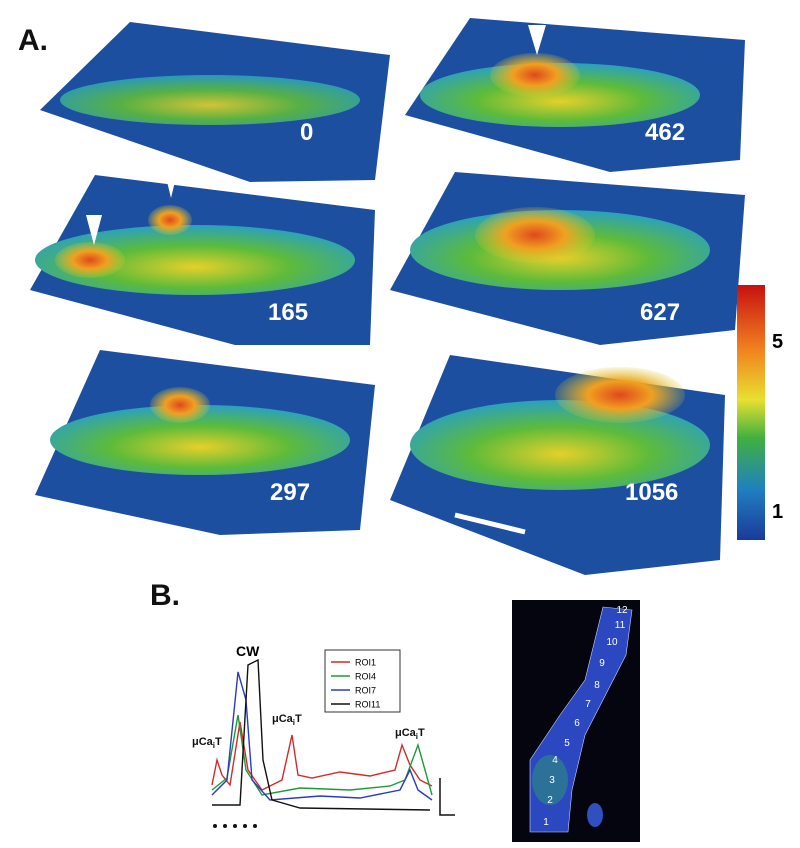  I want to click on stimulus-dots, so click(235, 826).